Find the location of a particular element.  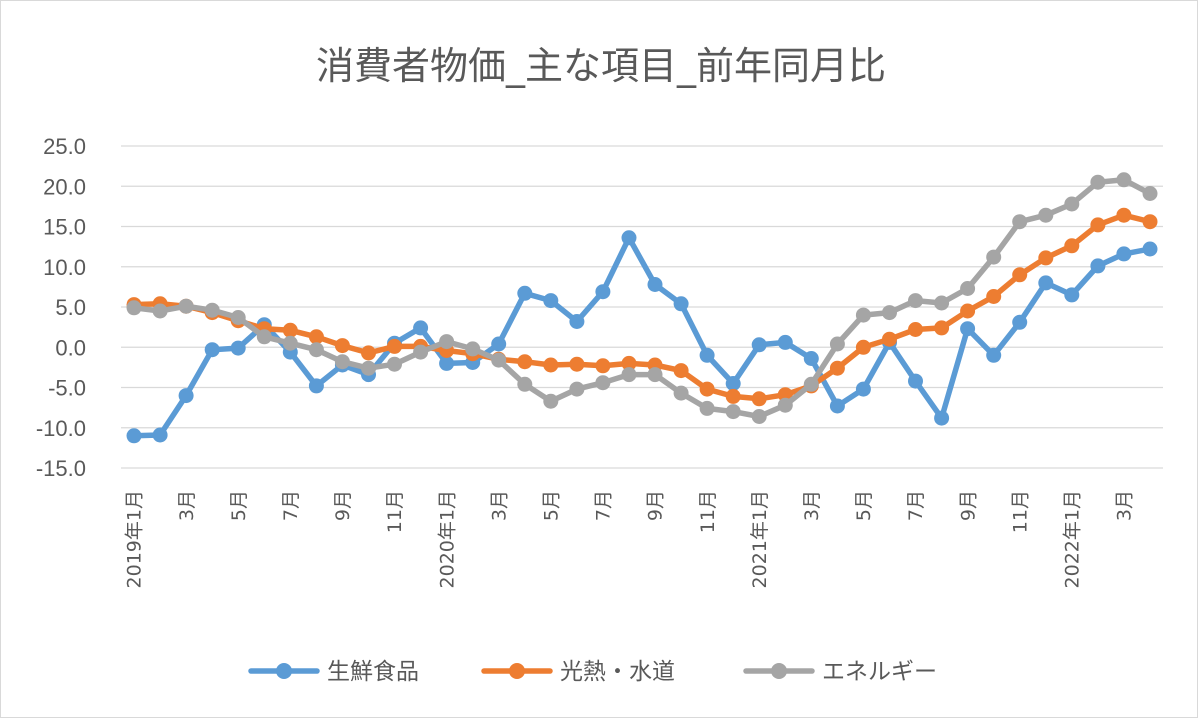

y-axis-tick-labels: 25.0 20.0 15.0 10.0 5.0 0.0 -5.0 -10.0 -15.0 is located at coordinates (61, 307).